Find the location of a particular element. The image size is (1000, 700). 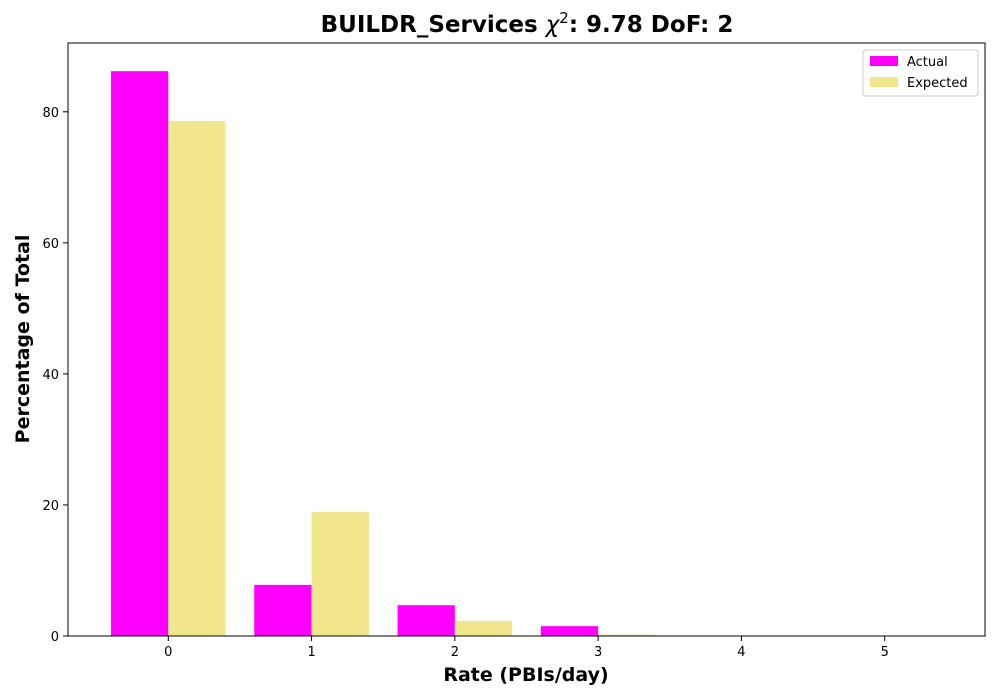

y-axis-ticks: 0 20 40 60 80 is located at coordinates (55, 375).